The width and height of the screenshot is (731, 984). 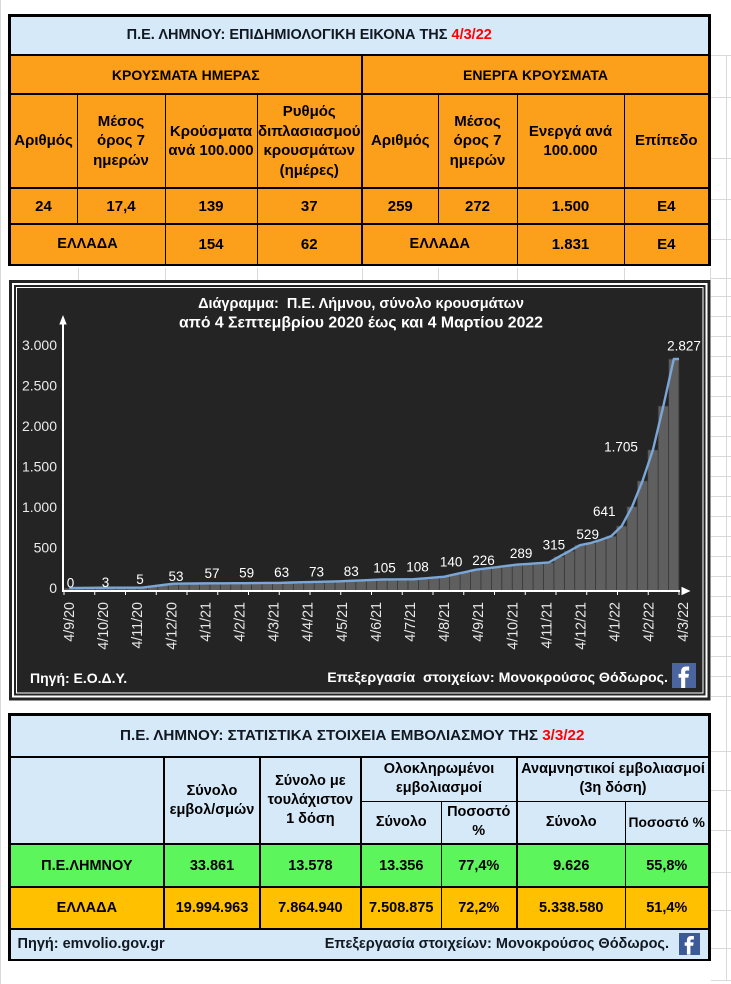 I want to click on svg-text: 2.000, so click(x=39, y=426).